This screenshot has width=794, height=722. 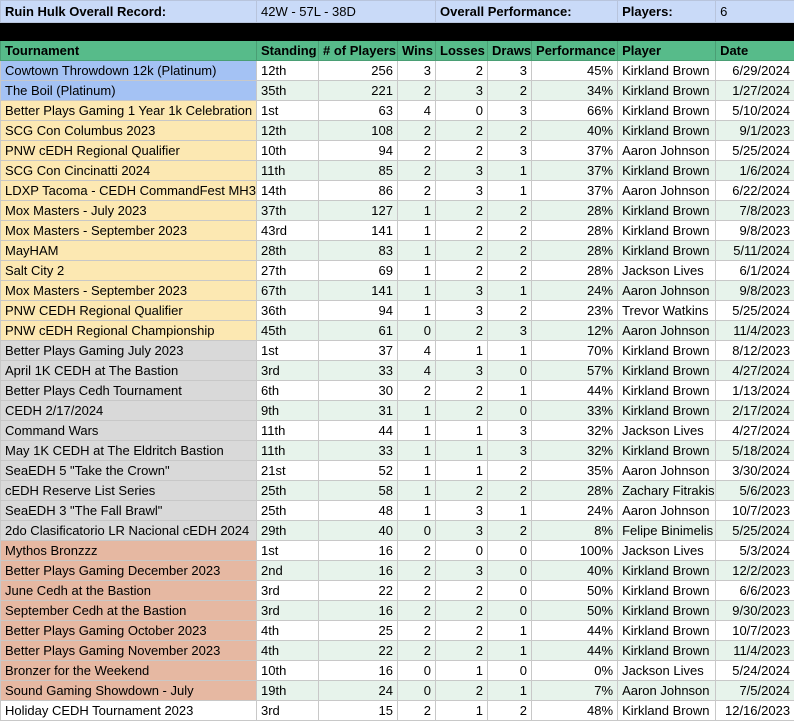 What do you see at coordinates (287, 450) in the screenshot?
I see `cell-standing: 11th` at bounding box center [287, 450].